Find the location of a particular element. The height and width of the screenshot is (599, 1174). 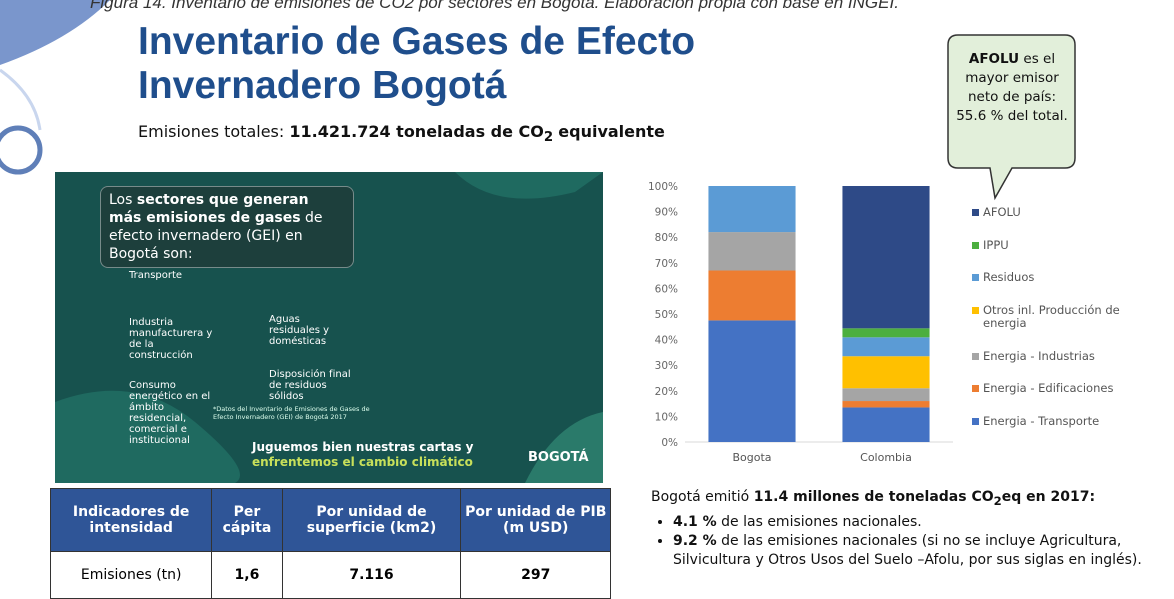

cell: 297 is located at coordinates (535, 575).